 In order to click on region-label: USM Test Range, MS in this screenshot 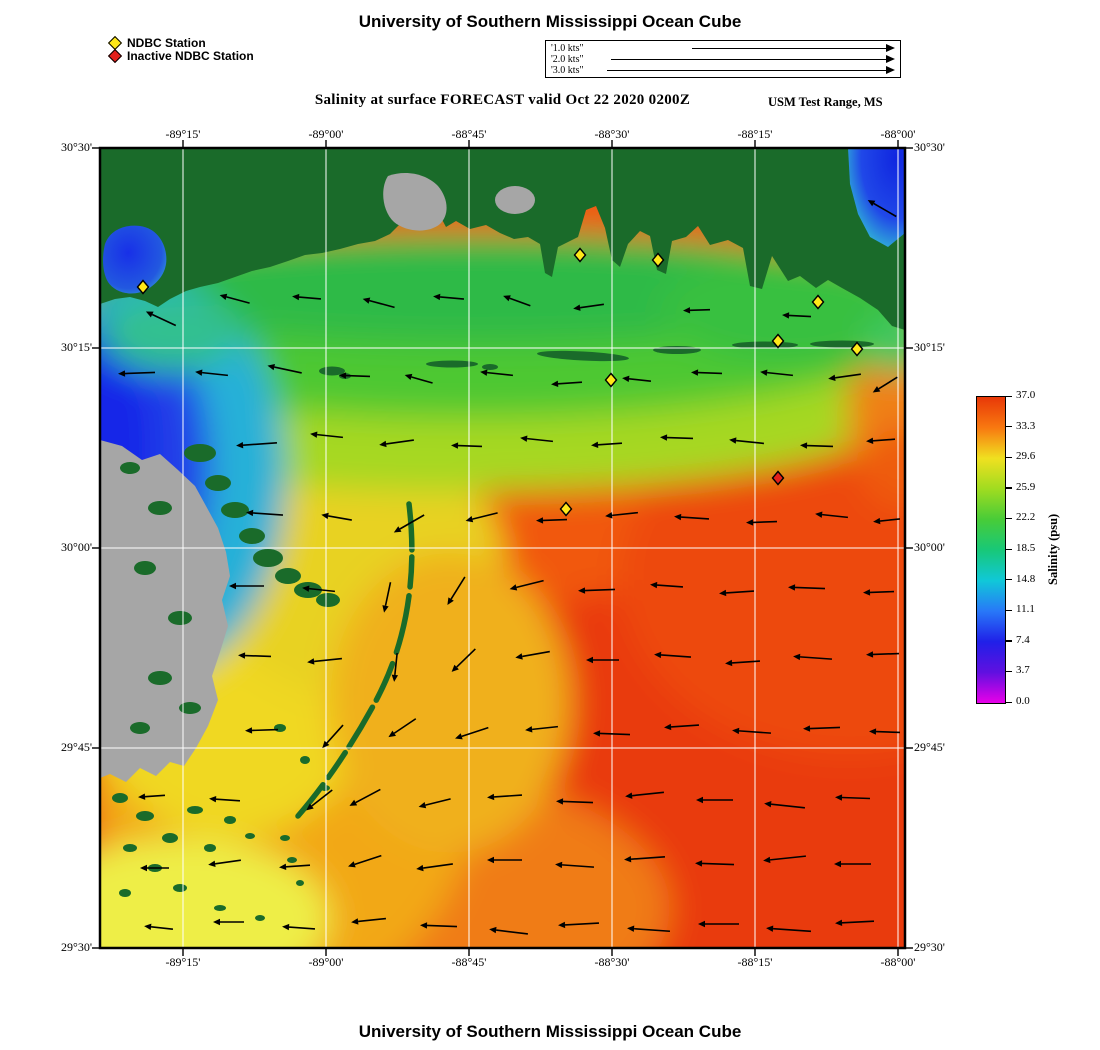, I will do `click(825, 102)`.